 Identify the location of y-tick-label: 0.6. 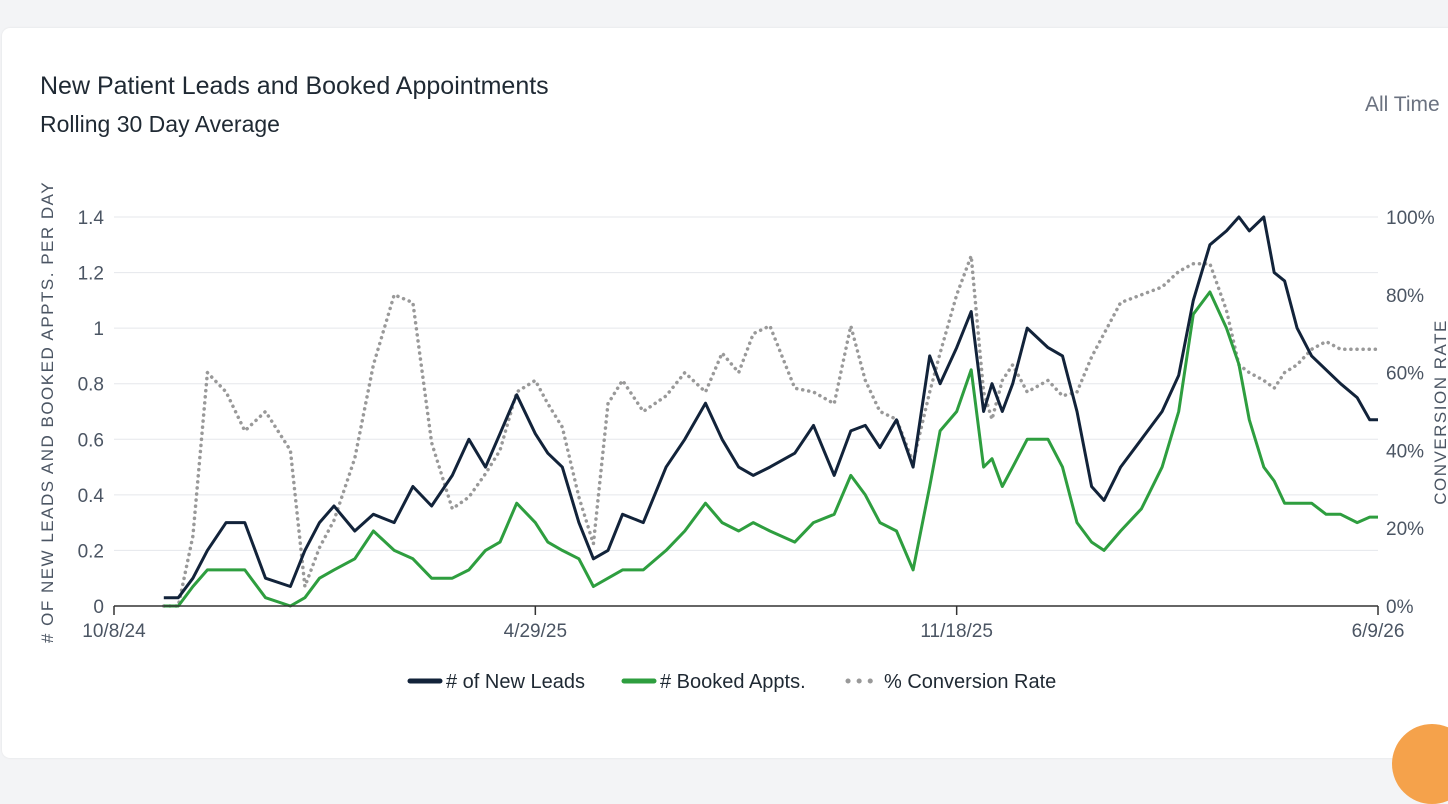
(91, 440).